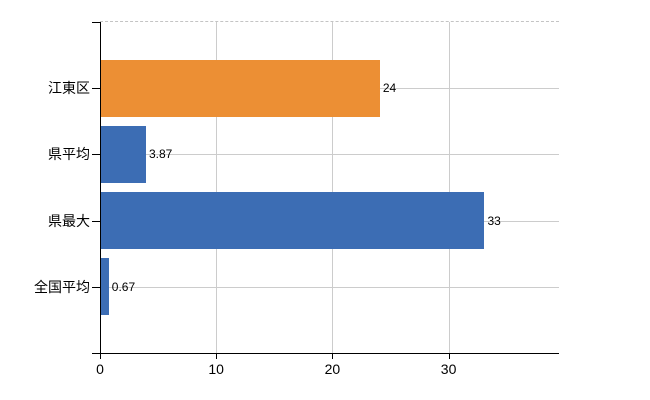 This screenshot has height=400, width=650. Describe the element at coordinates (329, 21) in the screenshot. I see `plot-top-border` at that location.